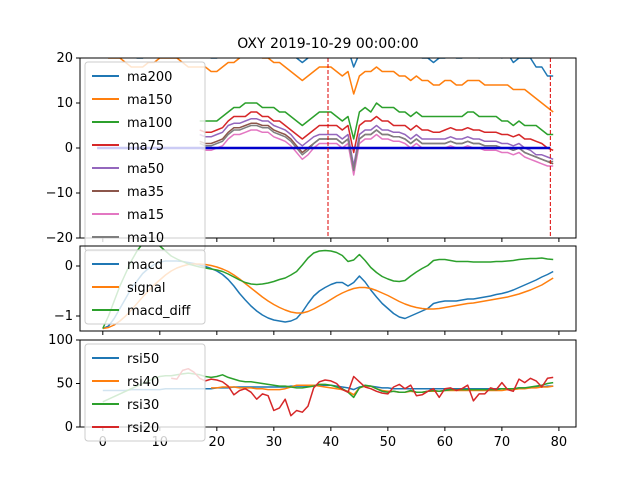 This screenshot has width=640, height=480. Describe the element at coordinates (69, 266) in the screenshot. I see `macd-y-tick-label: 0` at that location.